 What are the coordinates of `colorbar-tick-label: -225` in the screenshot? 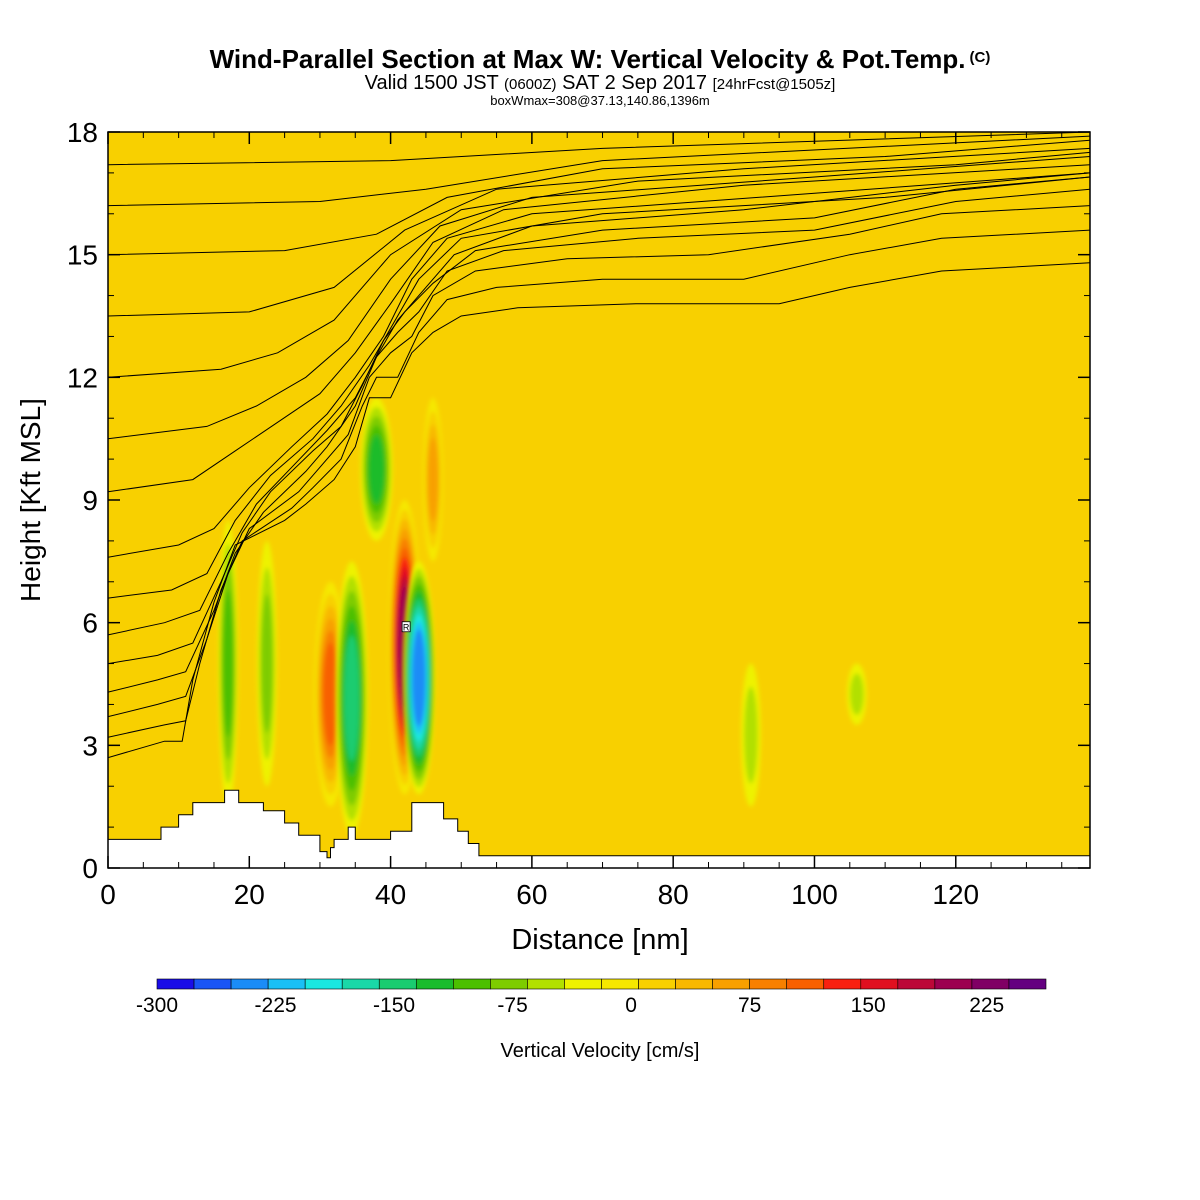 It's located at (276, 1005).